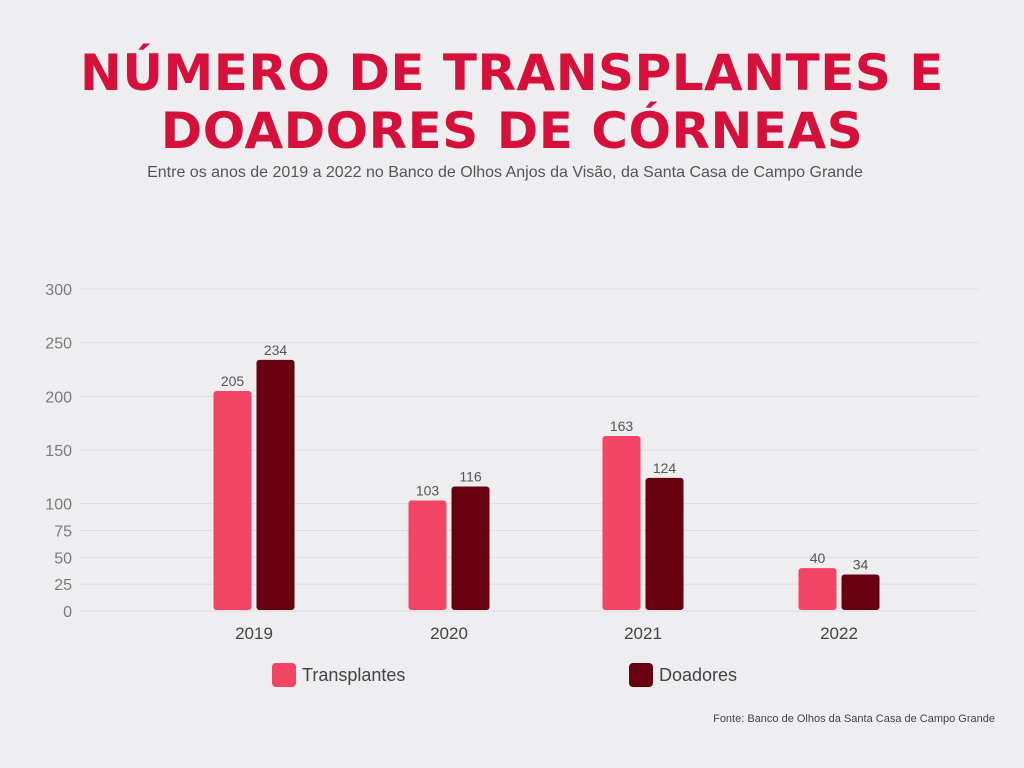  I want to click on y-tick-label: 25, so click(63, 585).